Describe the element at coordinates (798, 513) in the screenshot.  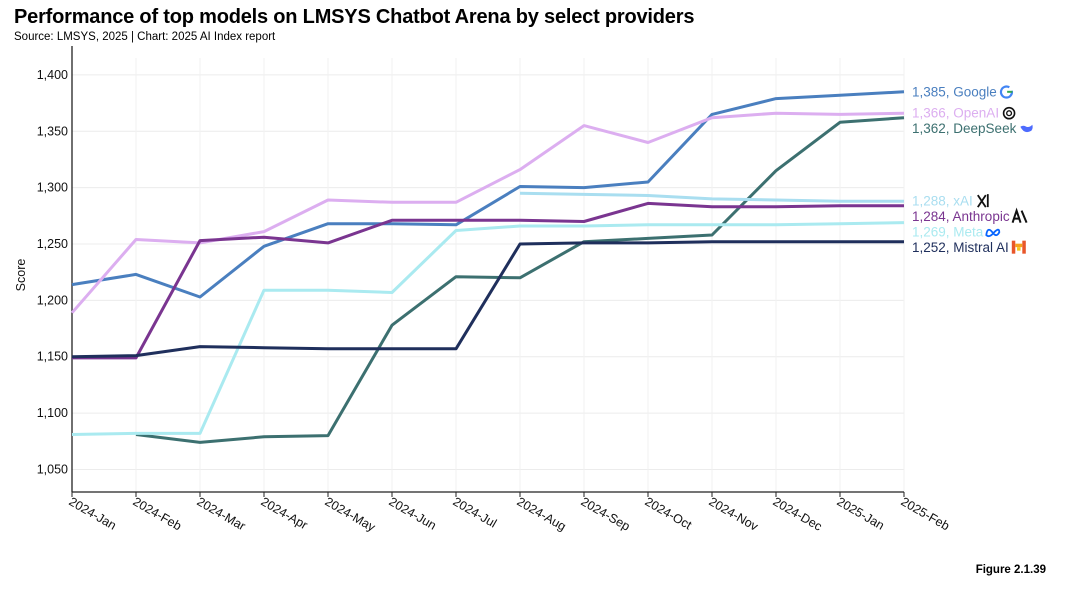
I see `x-tick-label: 2024-Dec` at that location.